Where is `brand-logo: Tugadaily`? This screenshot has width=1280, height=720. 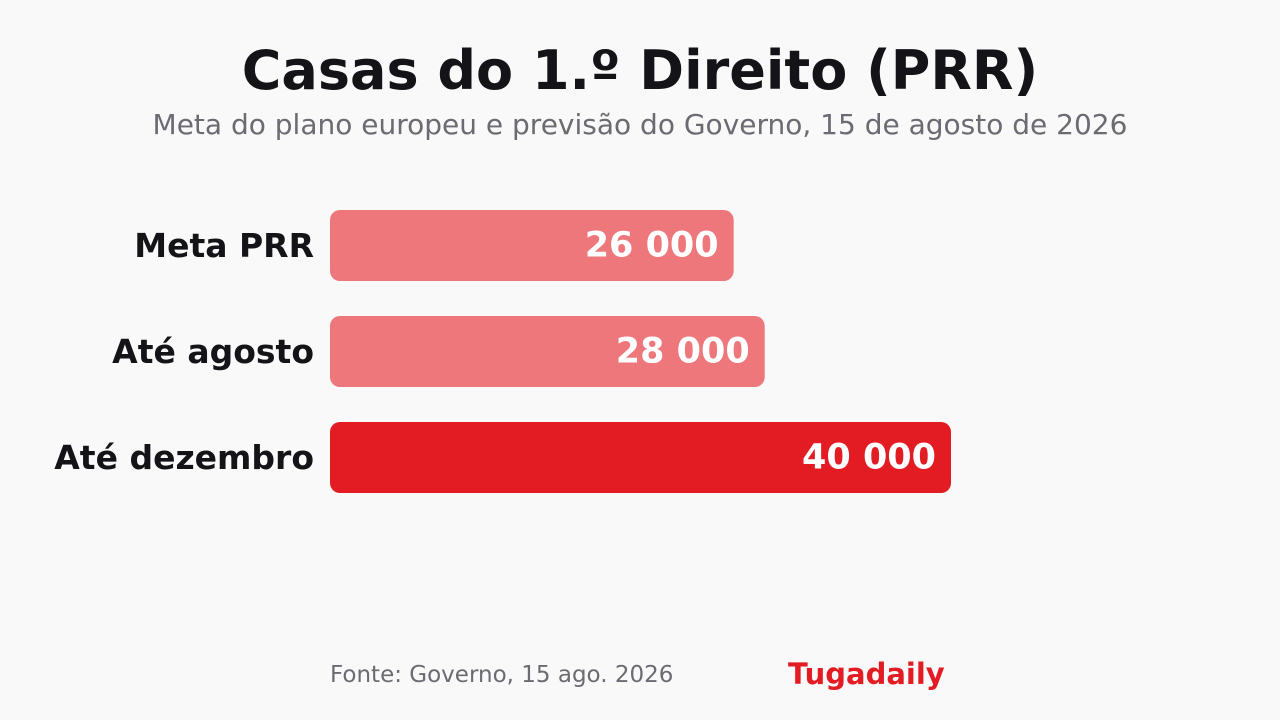 brand-logo: Tugadaily is located at coordinates (866, 674).